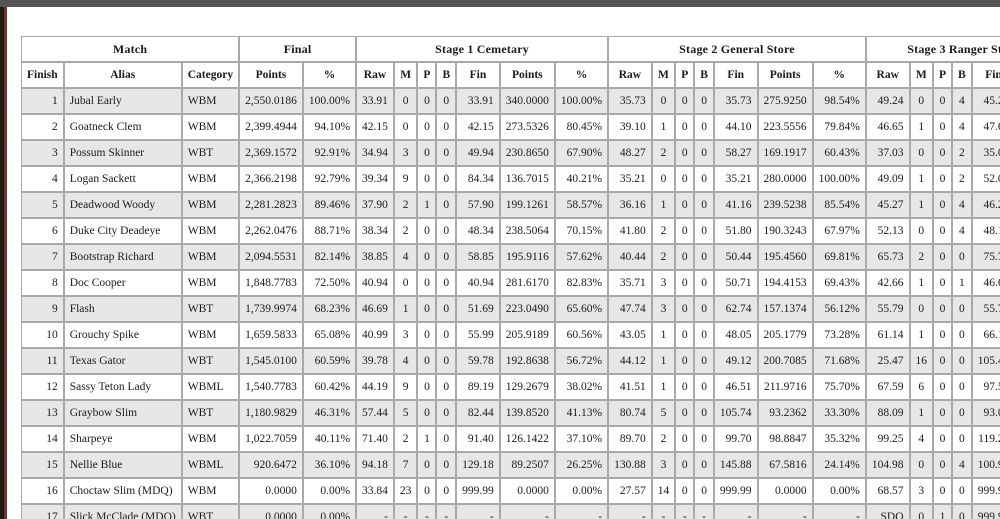 This screenshot has height=519, width=1000. Describe the element at coordinates (962, 205) in the screenshot. I see `cell-s3-b: 4` at that location.